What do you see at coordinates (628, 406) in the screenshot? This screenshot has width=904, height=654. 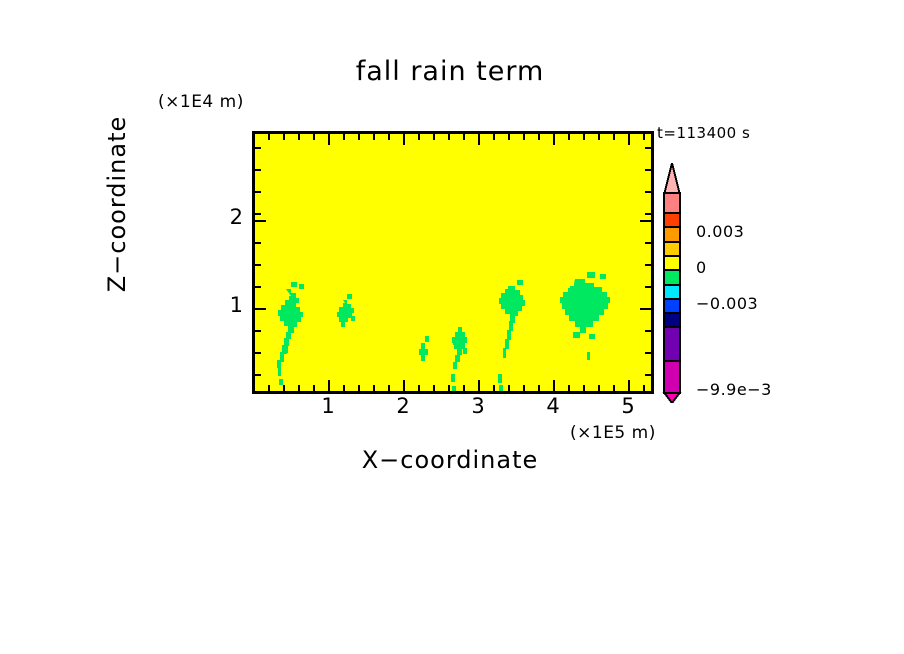 I see `x-tick-label: 5` at bounding box center [628, 406].